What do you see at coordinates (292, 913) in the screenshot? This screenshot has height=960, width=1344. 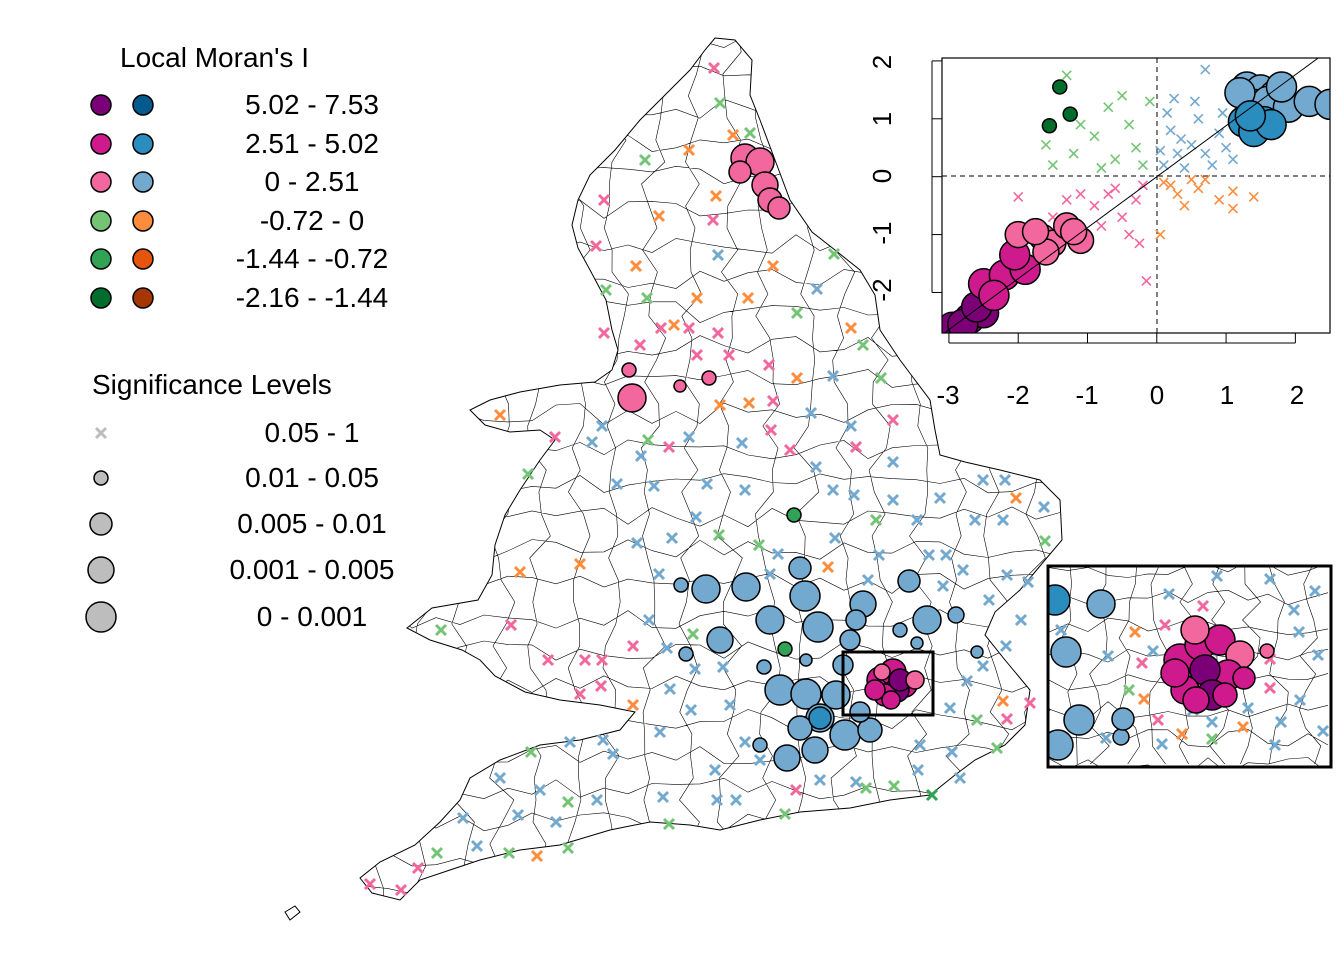 I see `isle-of-scilly` at bounding box center [292, 913].